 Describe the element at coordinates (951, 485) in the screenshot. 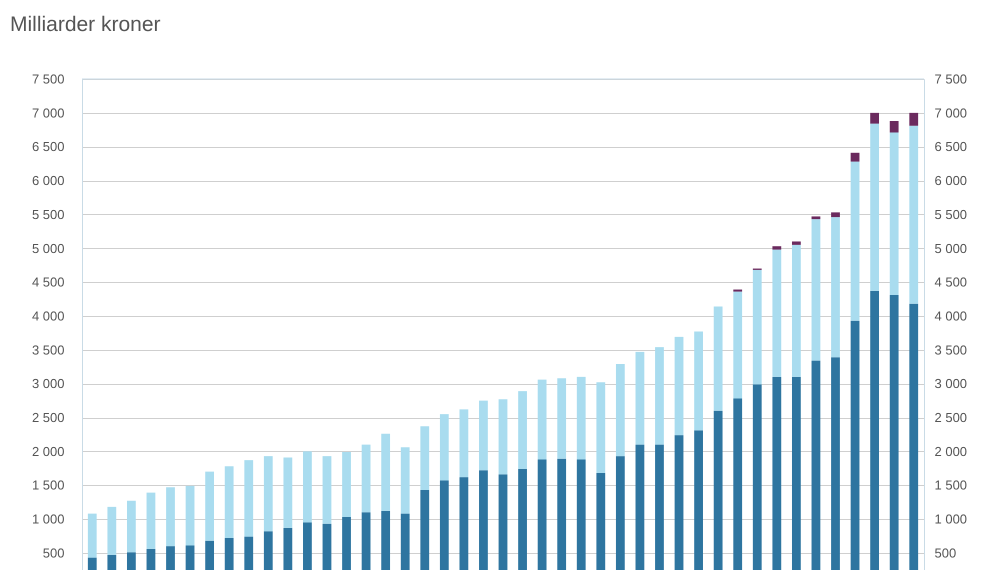

I see `y2-tick-label: 1 500` at that location.